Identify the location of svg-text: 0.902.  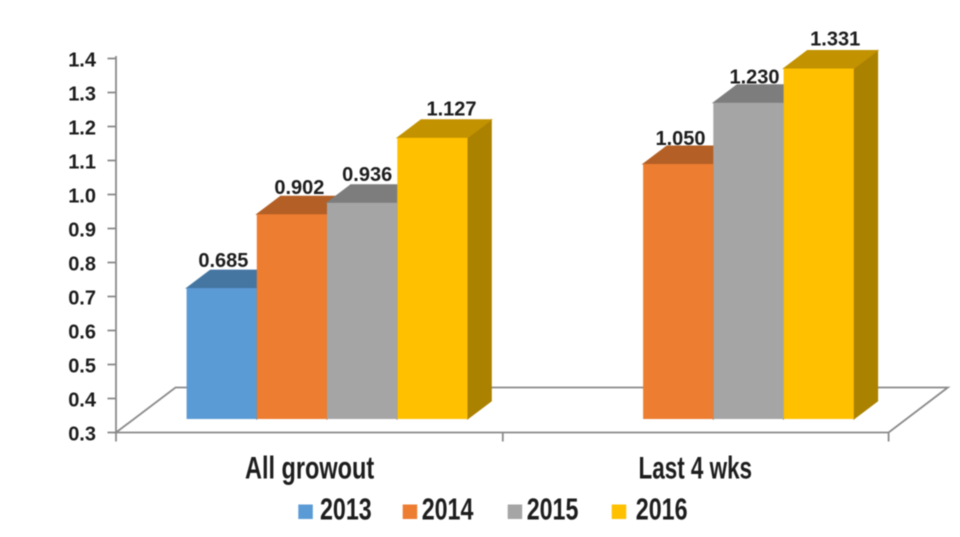
(299, 188).